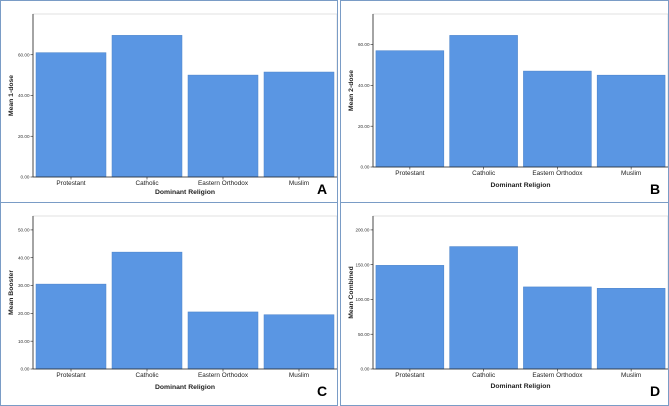 This screenshot has width=669, height=406. Describe the element at coordinates (322, 189) in the screenshot. I see `panel-label-a: A` at that location.